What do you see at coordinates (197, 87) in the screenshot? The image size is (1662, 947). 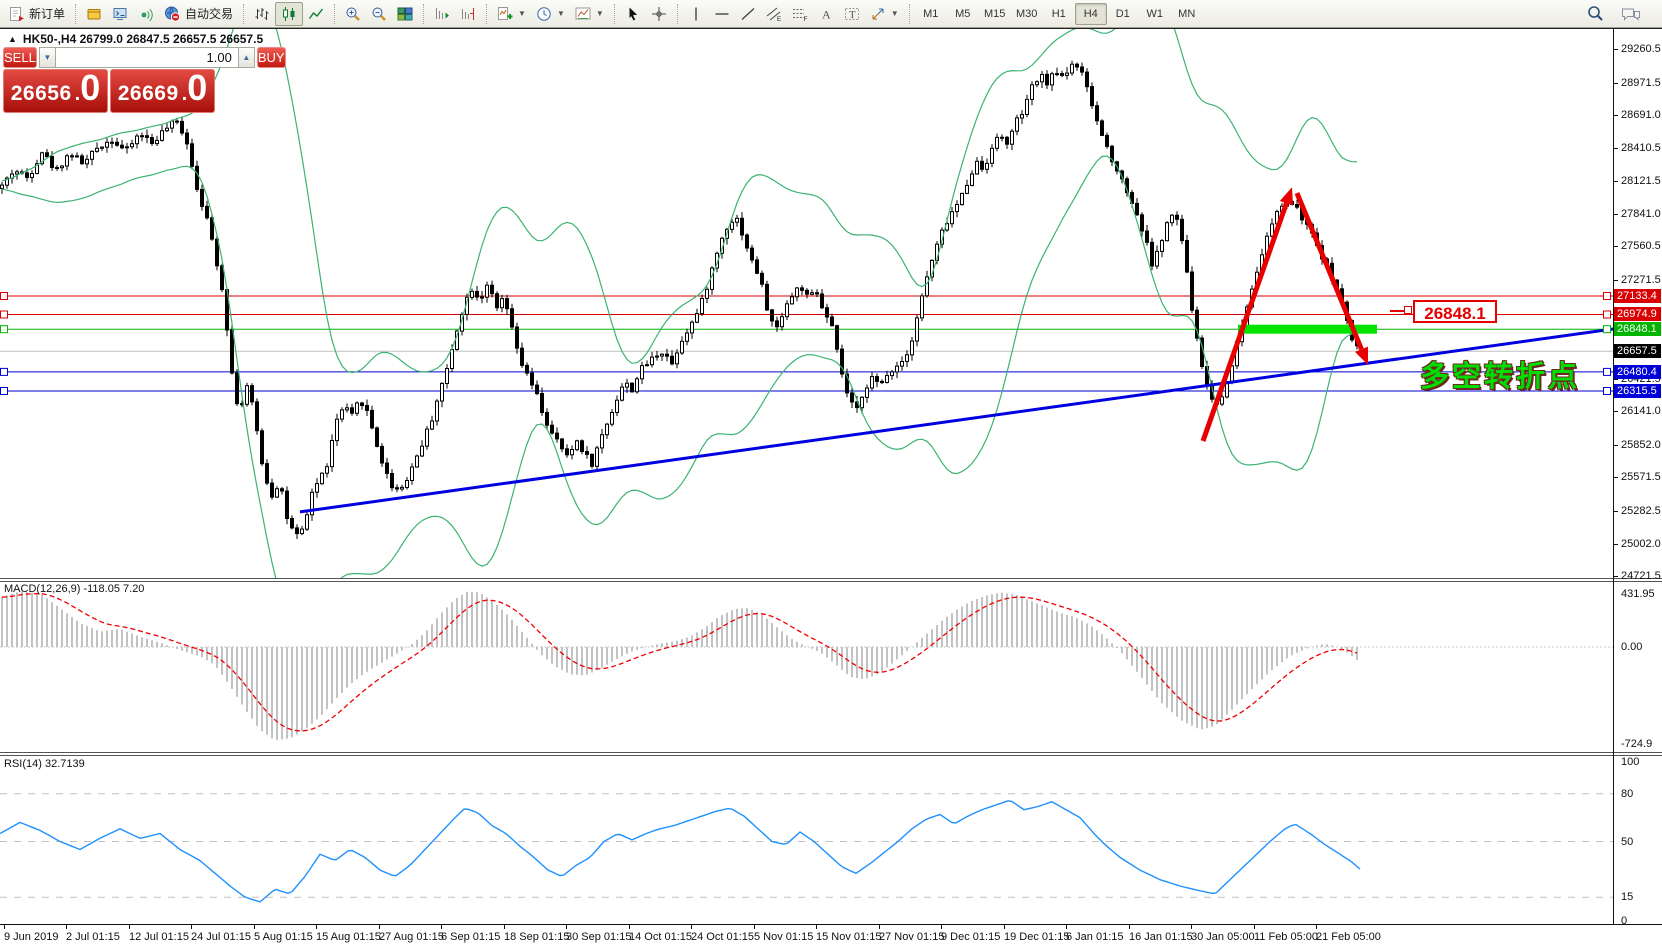 I see `buy-price-pips: 0` at bounding box center [197, 87].